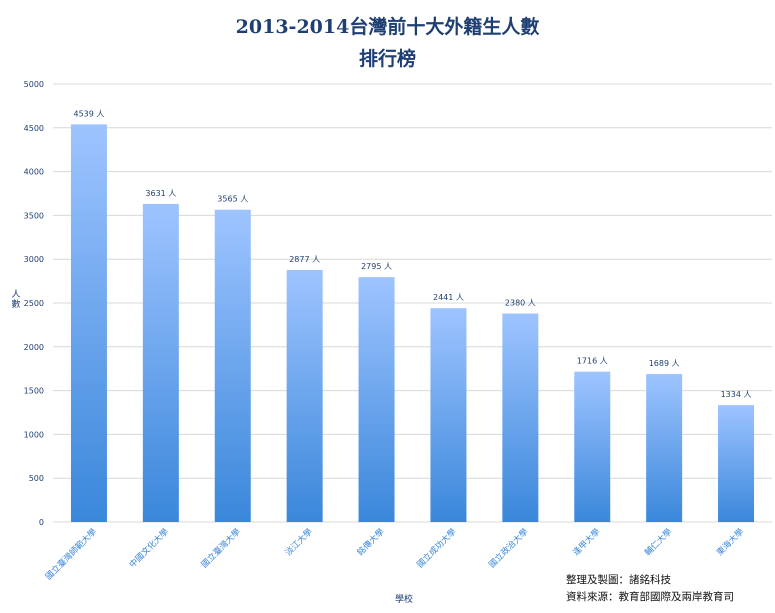  What do you see at coordinates (299, 542) in the screenshot?
I see `x-tick-label: 淡江大學` at bounding box center [299, 542].